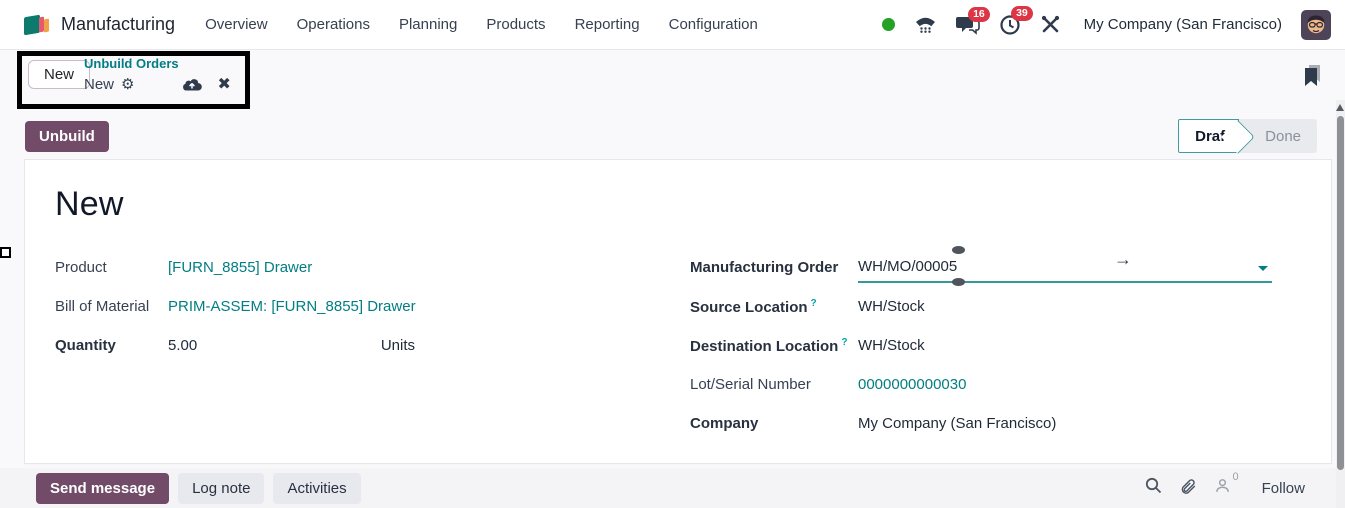 The width and height of the screenshot is (1345, 508). Describe the element at coordinates (958, 281) in the screenshot. I see `selection-handle-bottom` at that location.